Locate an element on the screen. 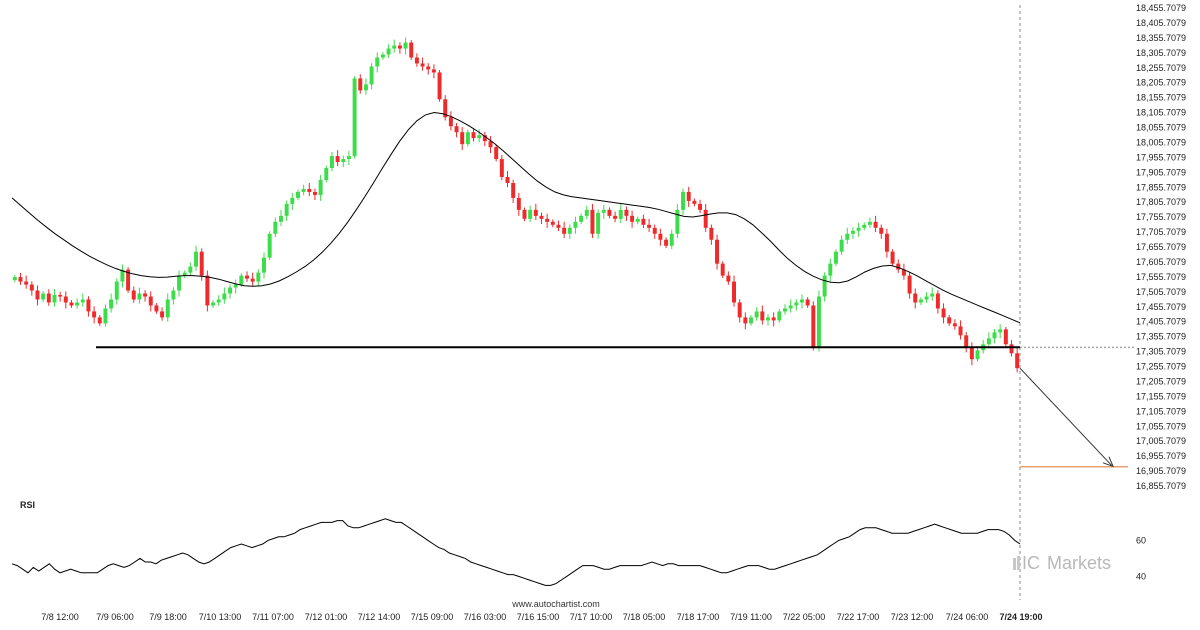  time-tick-label: 7/12 01:00 is located at coordinates (326, 617).